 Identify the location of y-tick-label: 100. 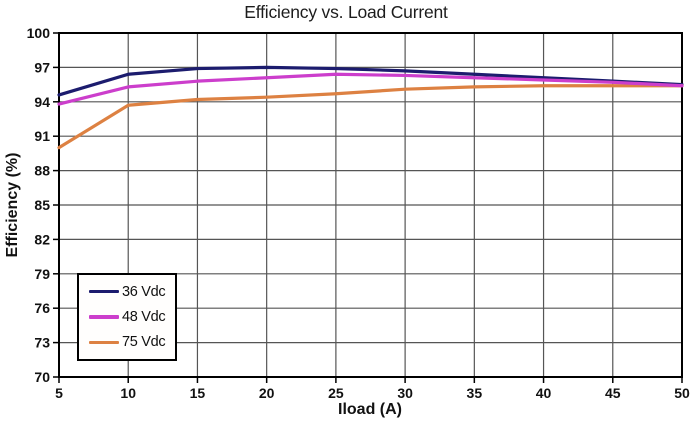
(39, 33).